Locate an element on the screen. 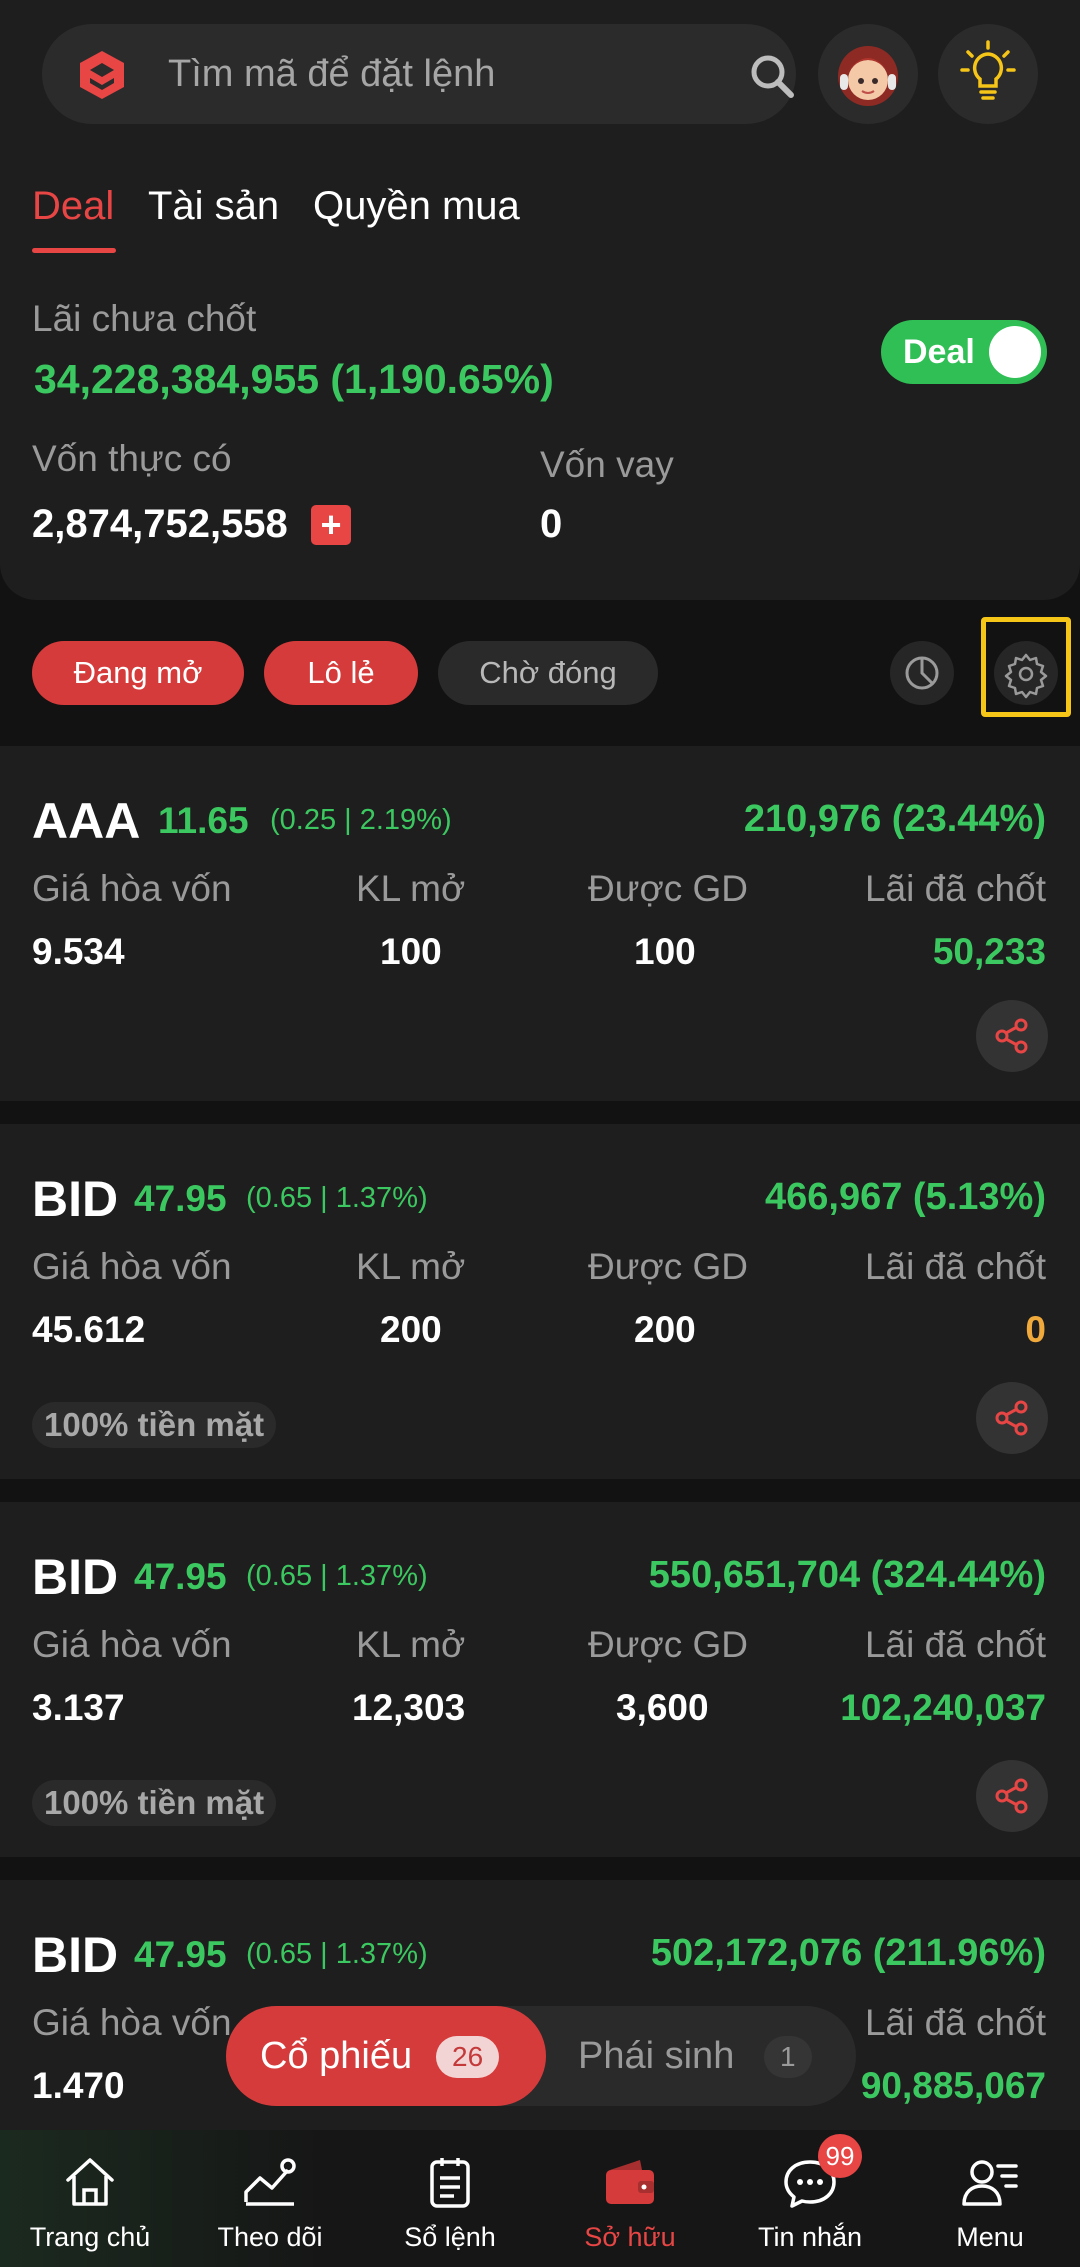 This screenshot has height=2267, width=1080. settings-button is located at coordinates (1026, 673).